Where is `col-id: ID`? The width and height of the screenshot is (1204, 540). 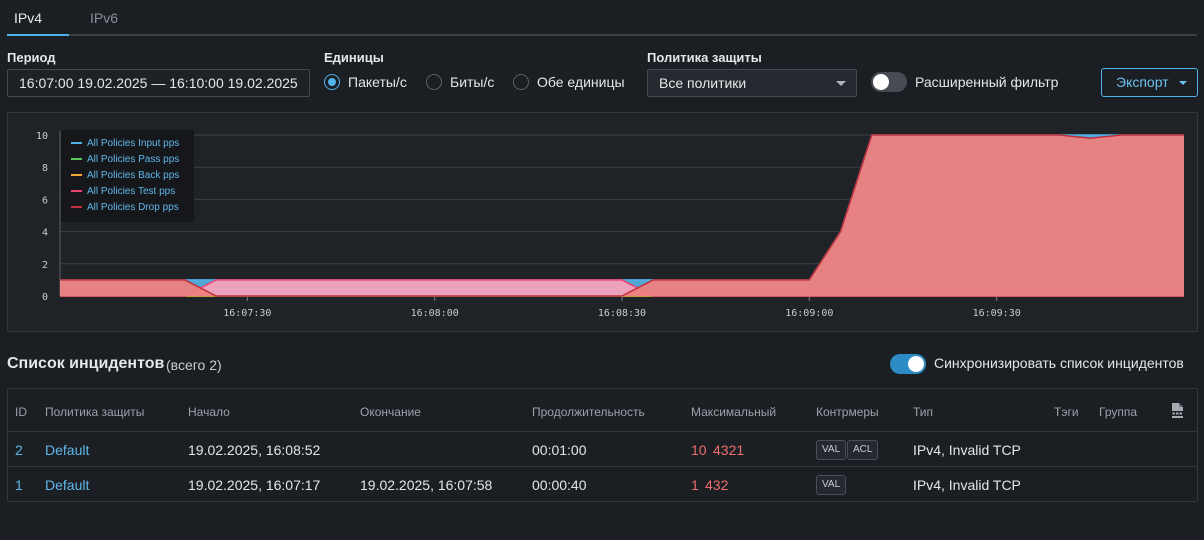 col-id: ID is located at coordinates (21, 412).